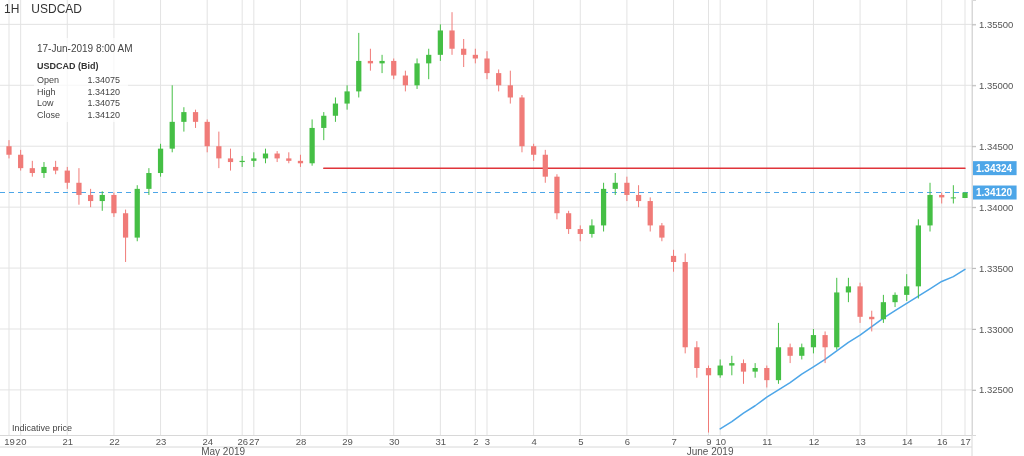 The width and height of the screenshot is (1024, 456). I want to click on chart-subtitle: 1H, so click(12, 9).